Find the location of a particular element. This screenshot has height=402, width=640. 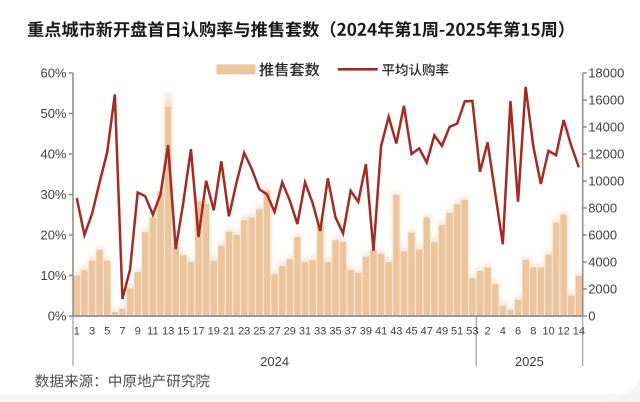

svg-text: 6 is located at coordinates (518, 332).